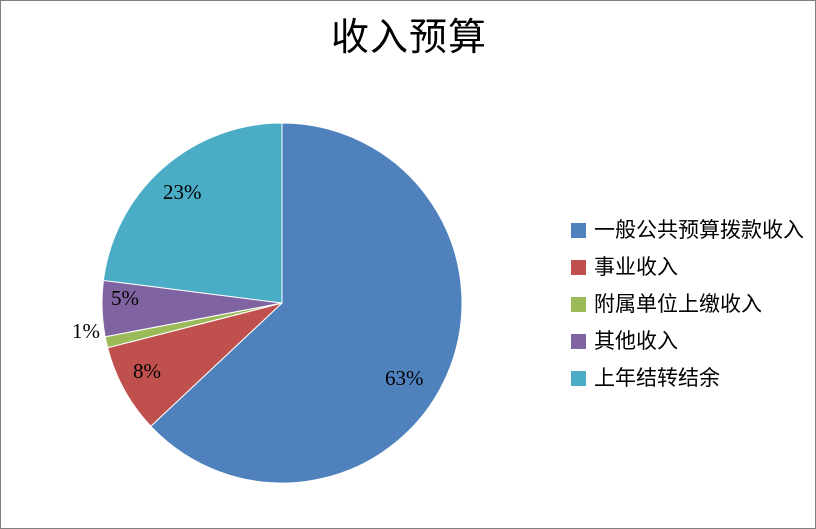 Image resolution: width=816 pixels, height=529 pixels. What do you see at coordinates (408, 38) in the screenshot?
I see `chart-title: 收入预算` at bounding box center [408, 38].